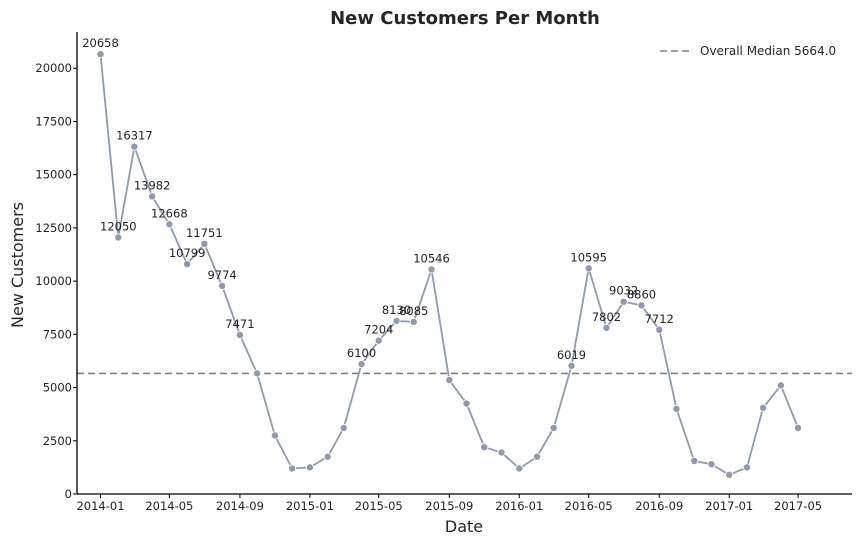 This screenshot has width=862, height=545. Describe the element at coordinates (465, 18) in the screenshot. I see `chart-title: New Customers Per Month` at that location.